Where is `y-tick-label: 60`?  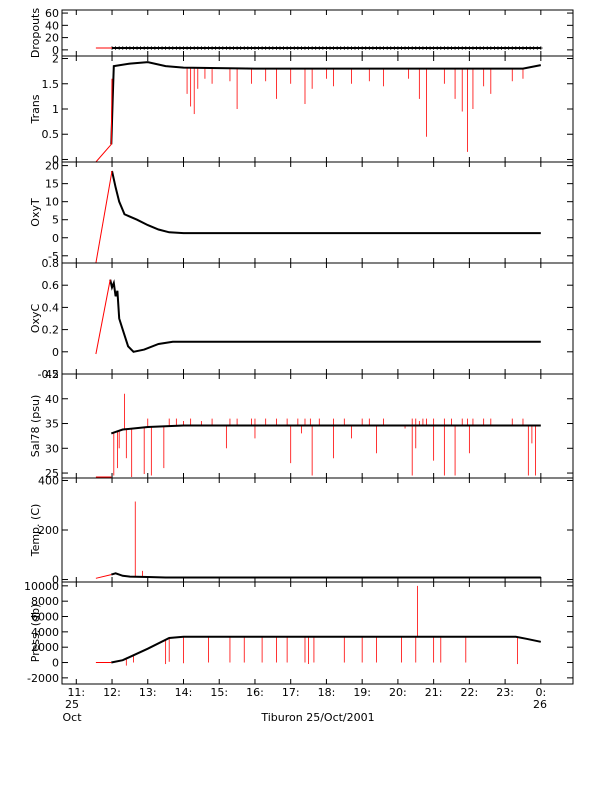 y-tick-label: 60 is located at coordinates (52, 13).